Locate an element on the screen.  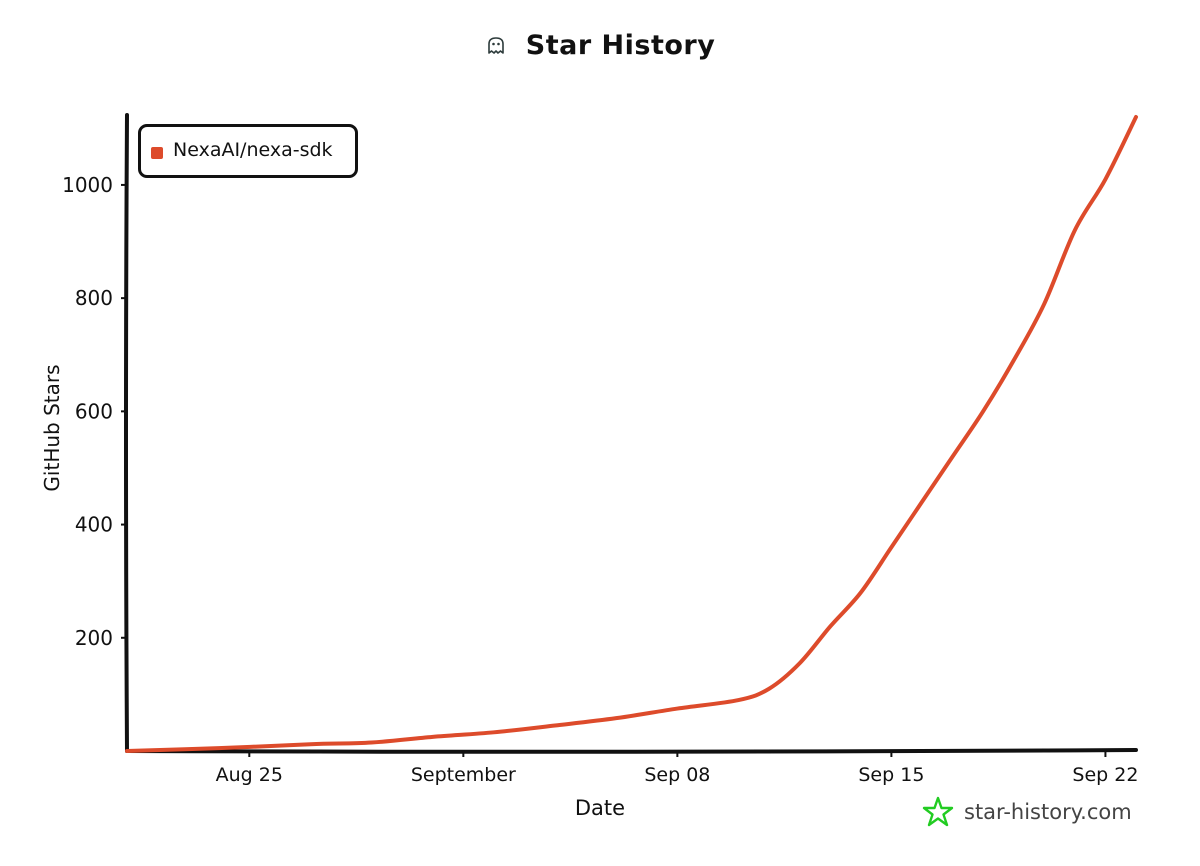
y-tick-label: 600 is located at coordinates (94, 411).